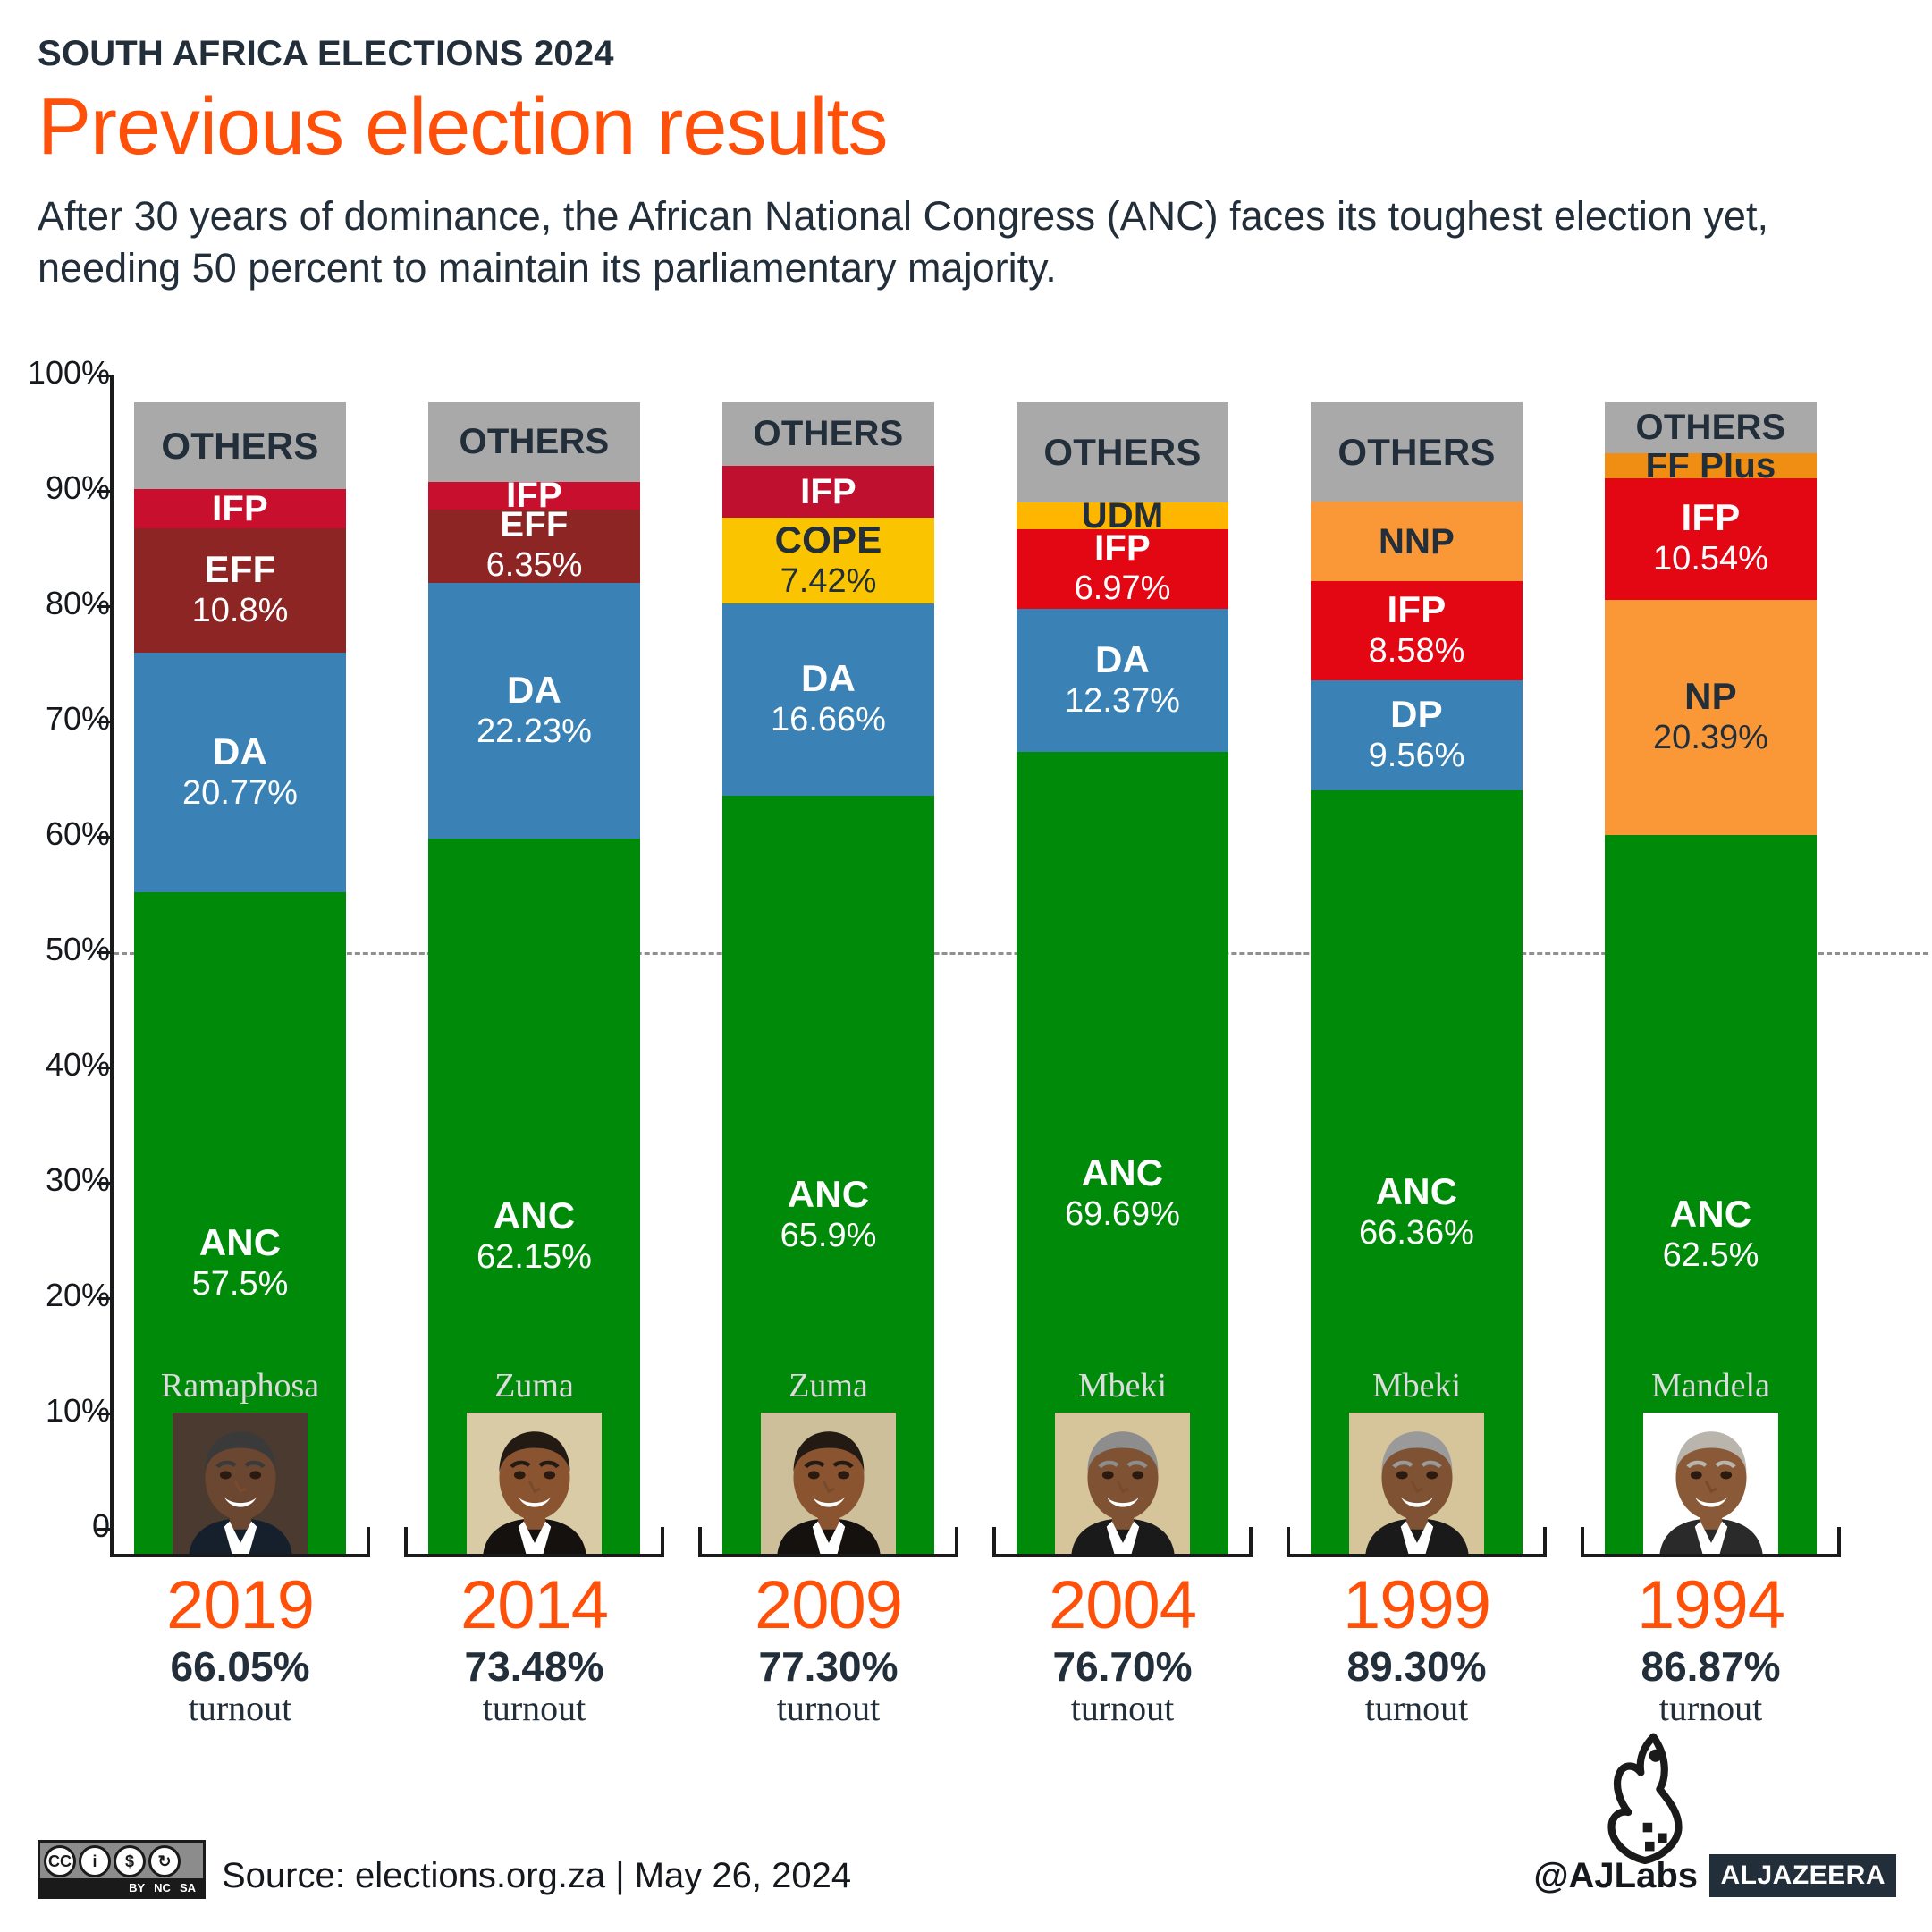 This screenshot has width=1932, height=1932. I want to click on year-turnout-block-2019: 2019 66.05% turnout, so click(240, 1649).